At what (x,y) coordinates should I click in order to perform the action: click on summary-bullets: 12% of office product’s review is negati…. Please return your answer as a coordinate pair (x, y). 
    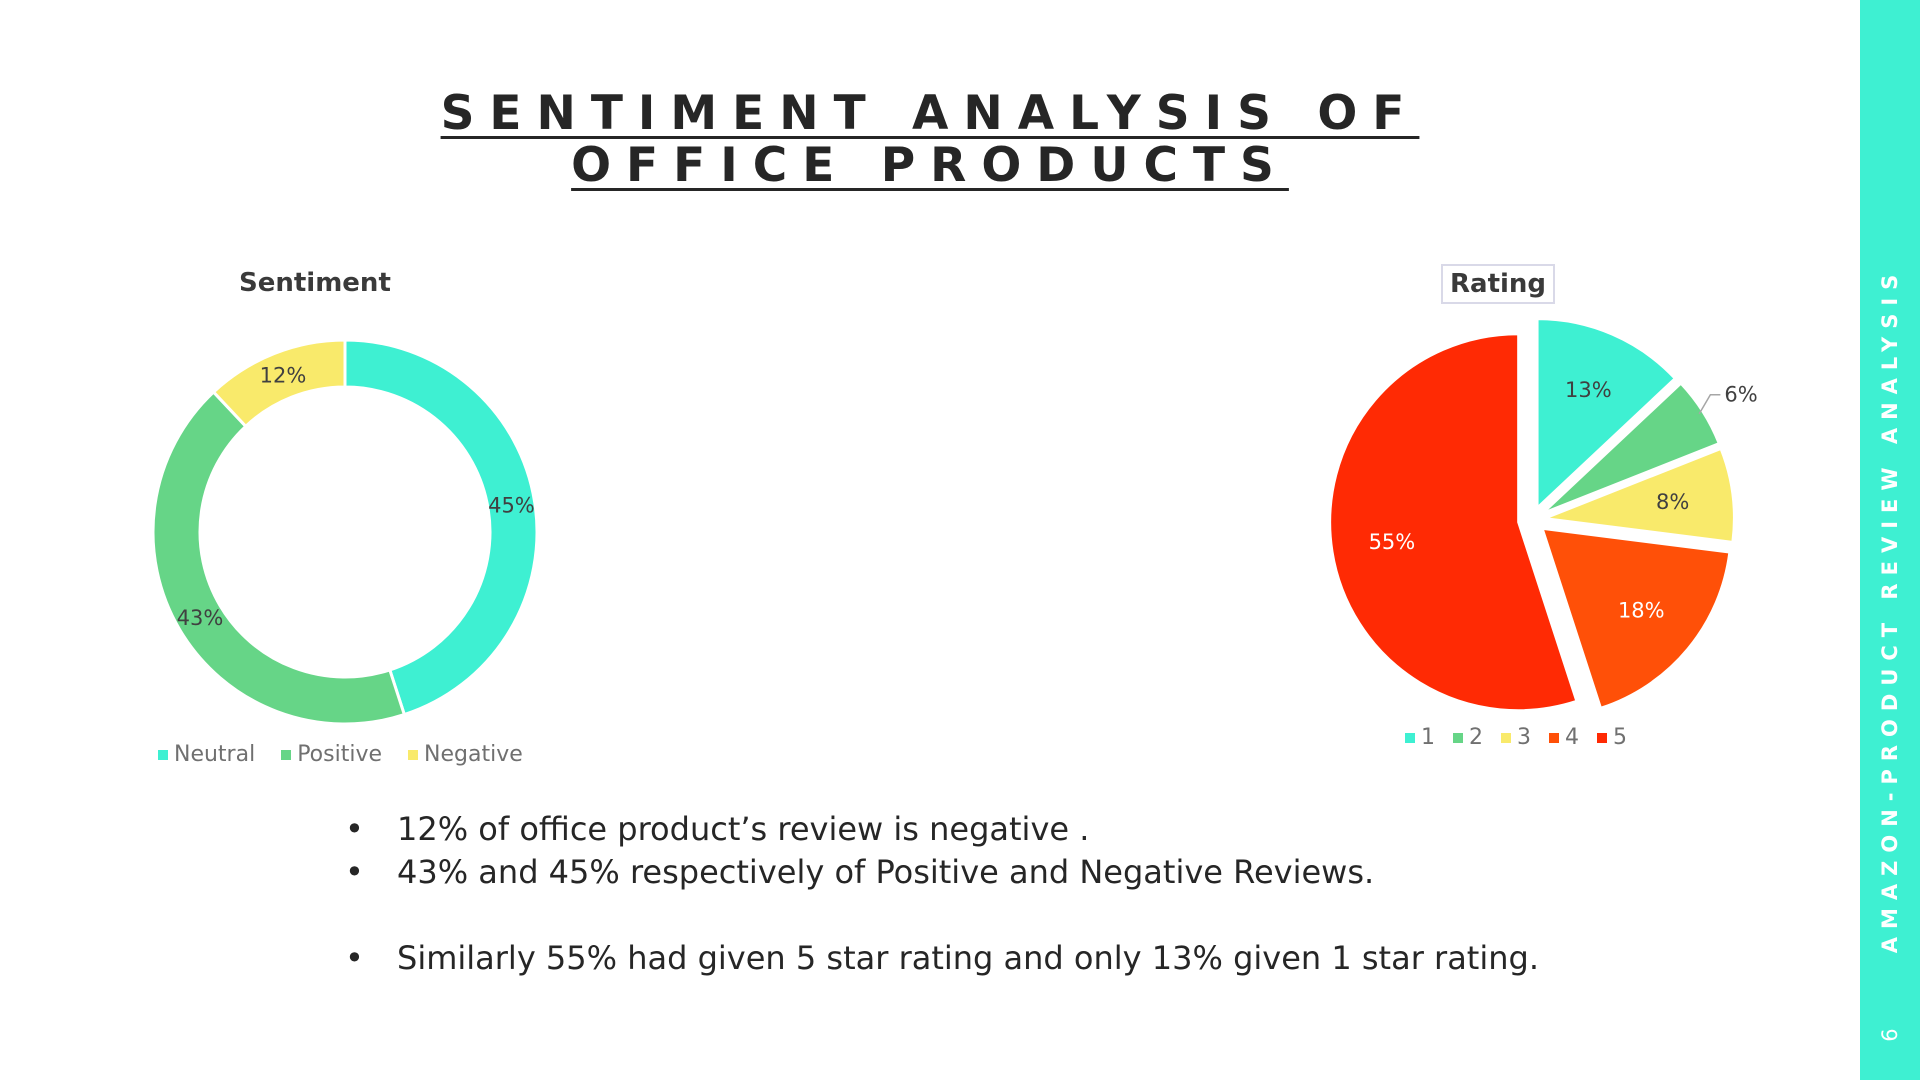
    Looking at the image, I should click on (995, 894).